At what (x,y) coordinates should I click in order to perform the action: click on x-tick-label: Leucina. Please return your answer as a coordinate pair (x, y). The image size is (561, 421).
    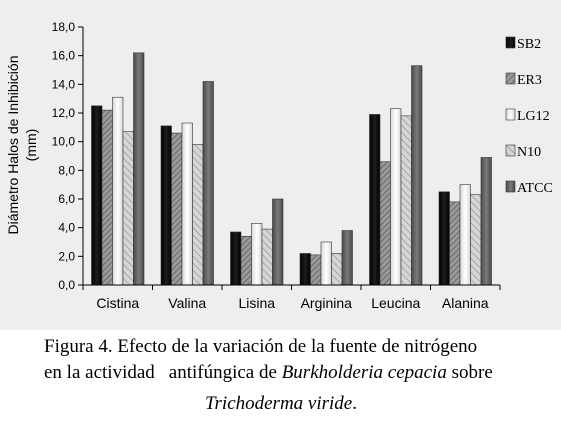
    Looking at the image, I should click on (395, 303).